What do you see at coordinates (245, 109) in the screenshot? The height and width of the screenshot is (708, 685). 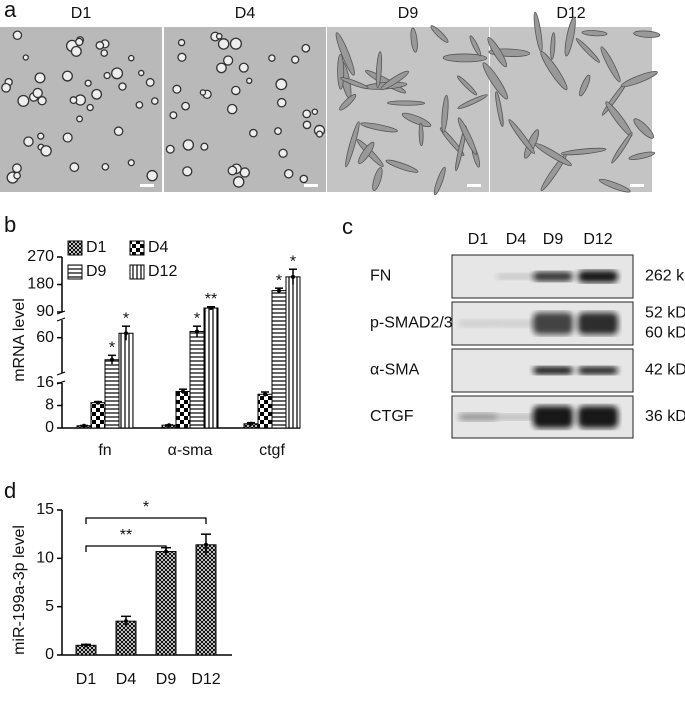 I see `micrograph` at bounding box center [245, 109].